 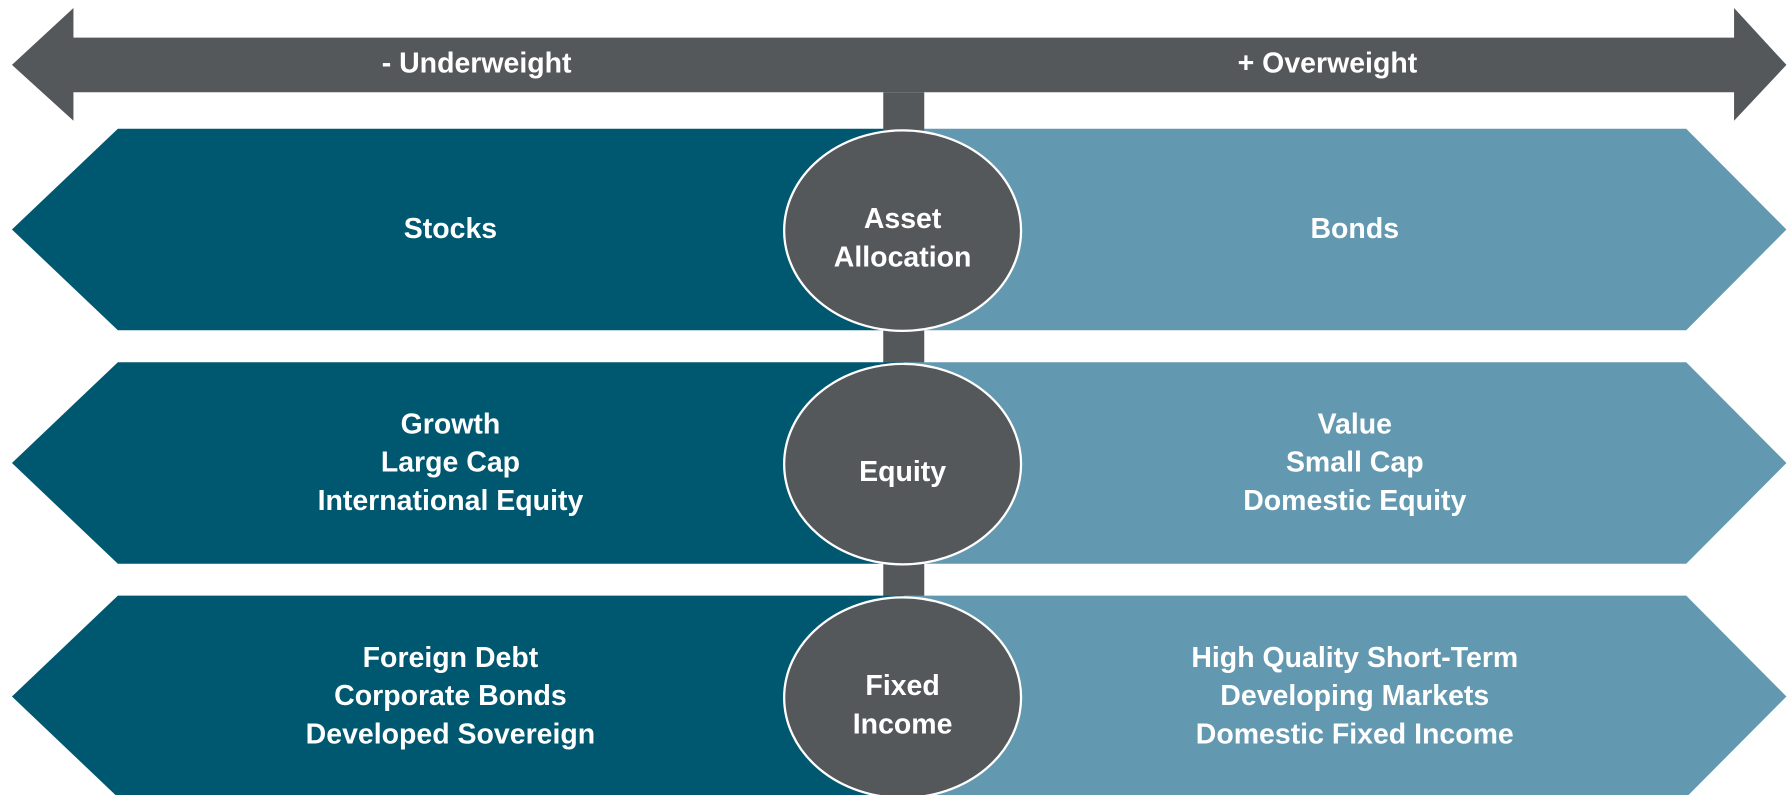 What do you see at coordinates (450, 696) in the screenshot?
I see `underweight-text: Corporate Bonds` at bounding box center [450, 696].